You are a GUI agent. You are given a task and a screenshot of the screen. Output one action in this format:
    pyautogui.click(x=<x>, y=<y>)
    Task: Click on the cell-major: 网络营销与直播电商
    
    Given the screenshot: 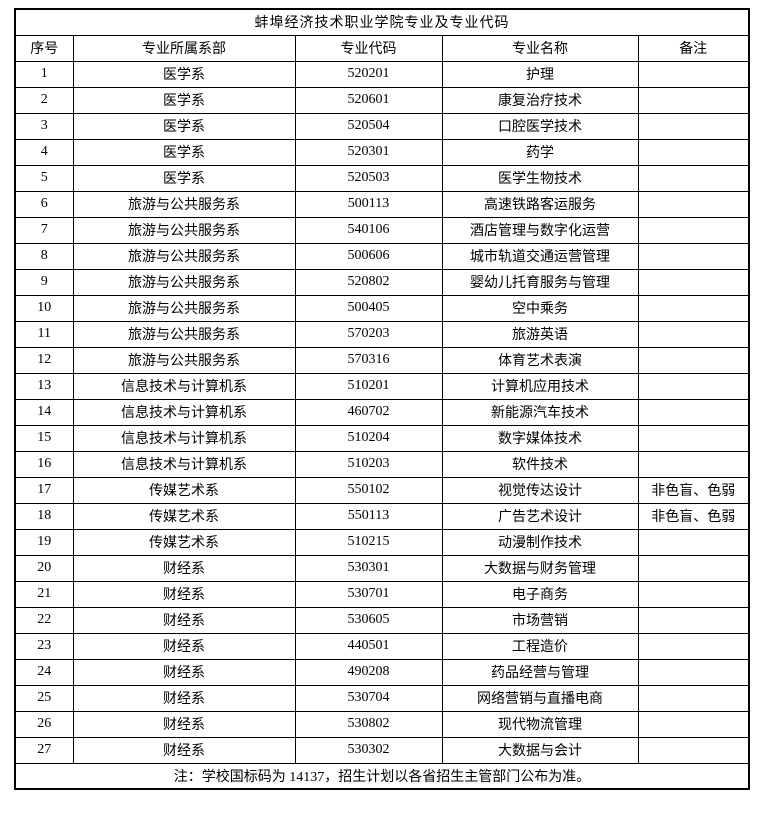 What is the action you would take?
    pyautogui.click(x=540, y=698)
    